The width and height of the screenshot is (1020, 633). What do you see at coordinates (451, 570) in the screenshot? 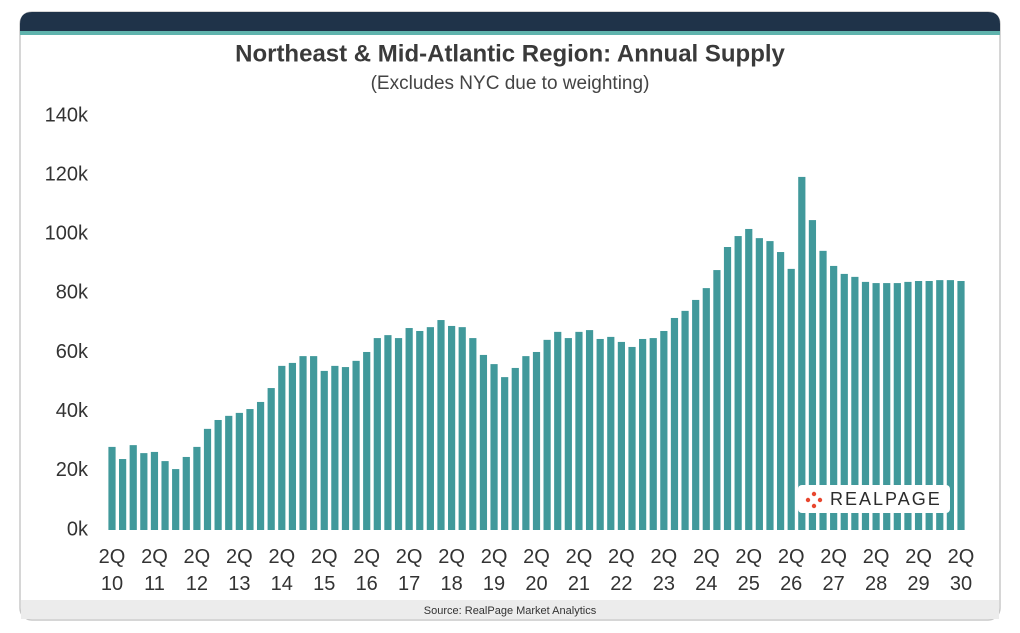
I see `x-tick-label: 2Q 18` at bounding box center [451, 570].